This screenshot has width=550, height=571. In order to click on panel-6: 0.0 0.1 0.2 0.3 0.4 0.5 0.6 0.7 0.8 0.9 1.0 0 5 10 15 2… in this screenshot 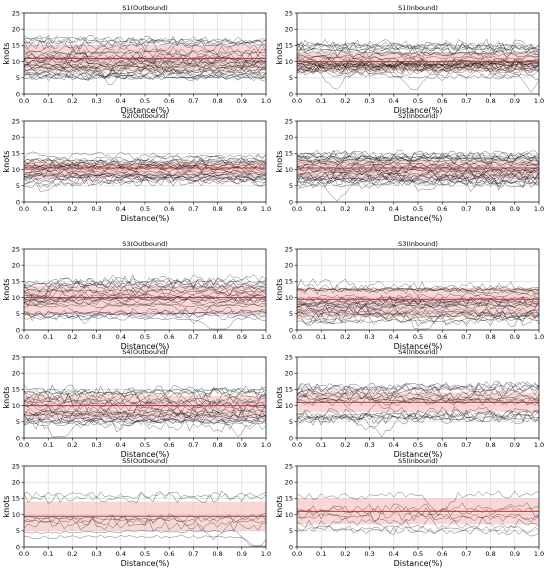, I will do `click(409, 295)`.